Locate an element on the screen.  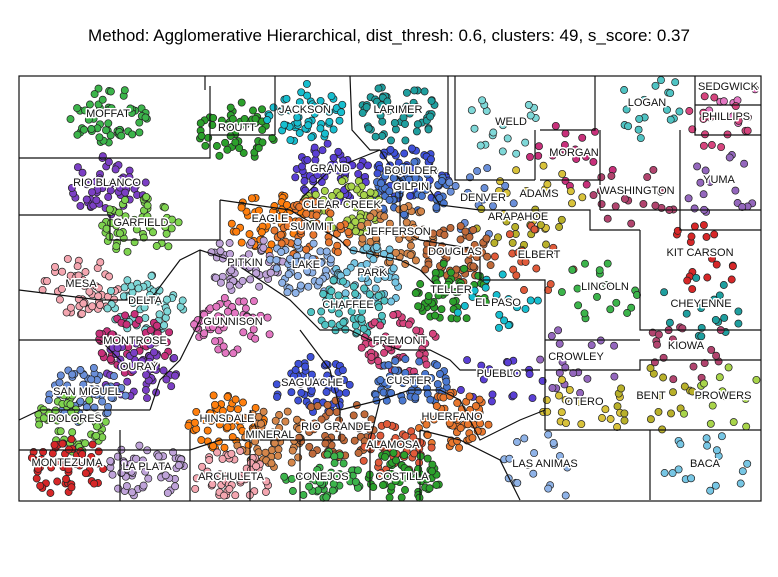
county-label-denver: DENVER is located at coordinates (483, 198).